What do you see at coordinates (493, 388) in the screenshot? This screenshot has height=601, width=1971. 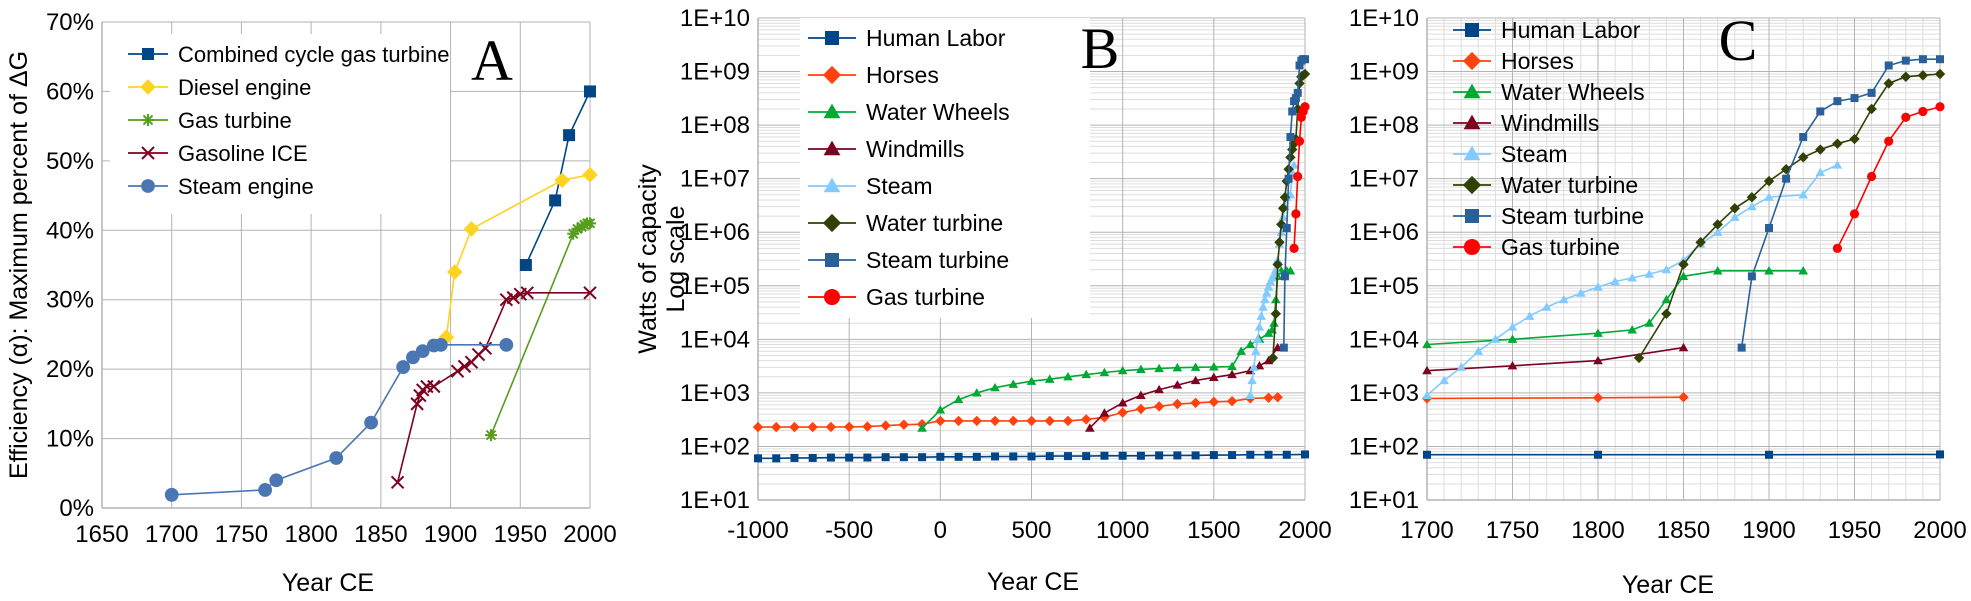 I see `series-gasoline-ice` at bounding box center [493, 388].